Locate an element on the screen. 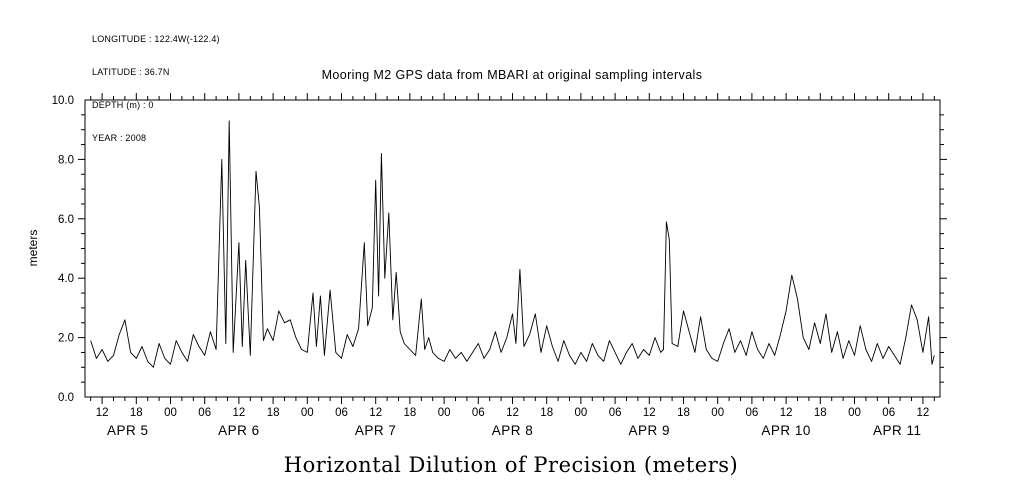 This screenshot has height=504, width=1009. day-label: APR 11 is located at coordinates (897, 430).